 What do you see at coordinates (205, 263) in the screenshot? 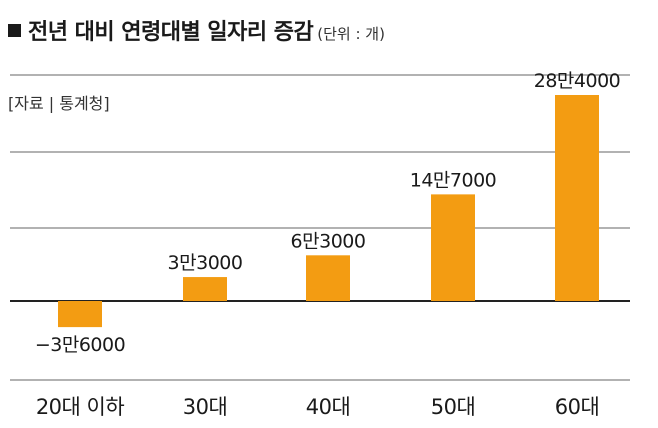
I see `value-label-2: 3만3000` at bounding box center [205, 263].